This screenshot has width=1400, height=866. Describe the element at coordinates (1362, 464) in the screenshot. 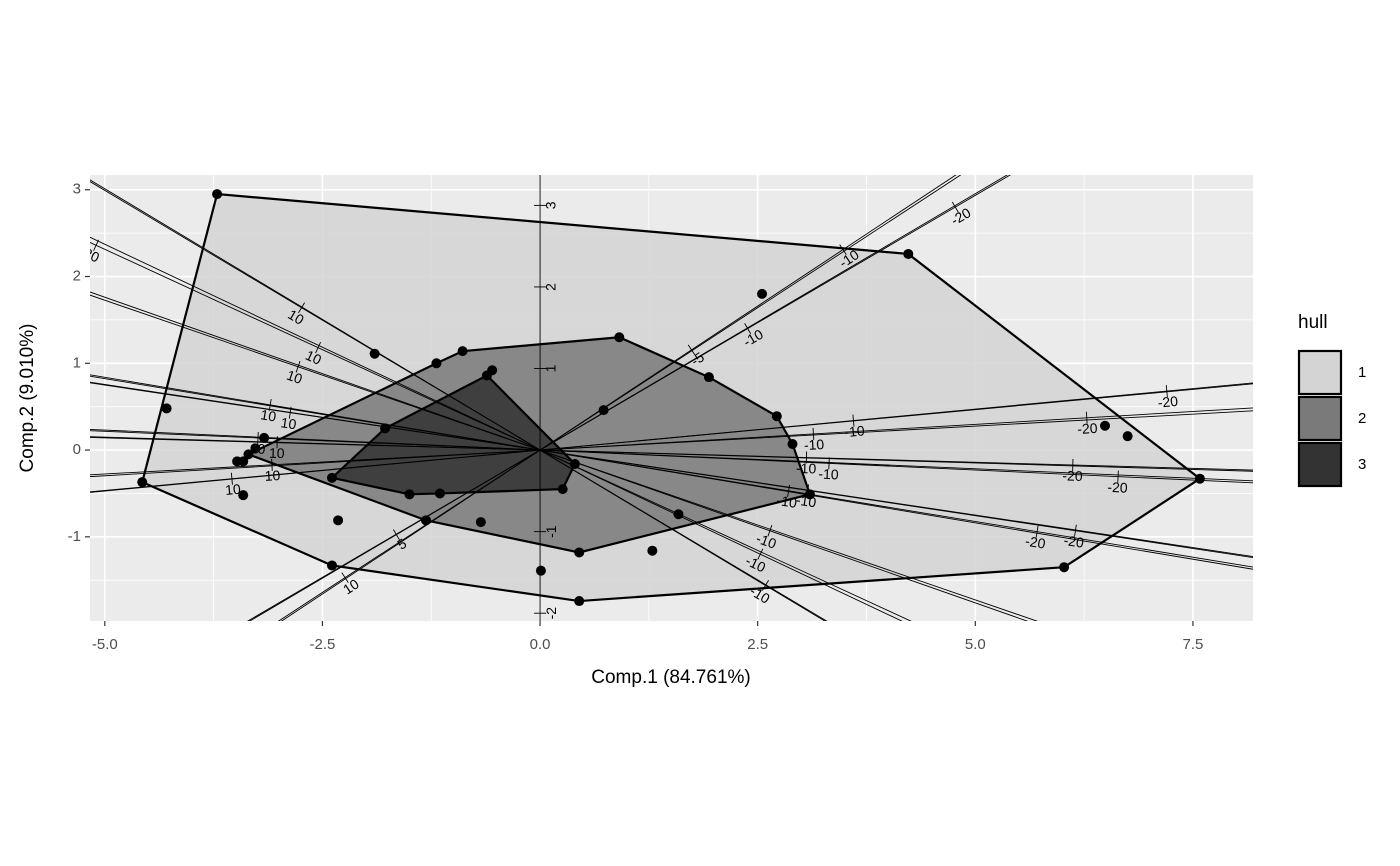

I see `legend-label: 3` at that location.